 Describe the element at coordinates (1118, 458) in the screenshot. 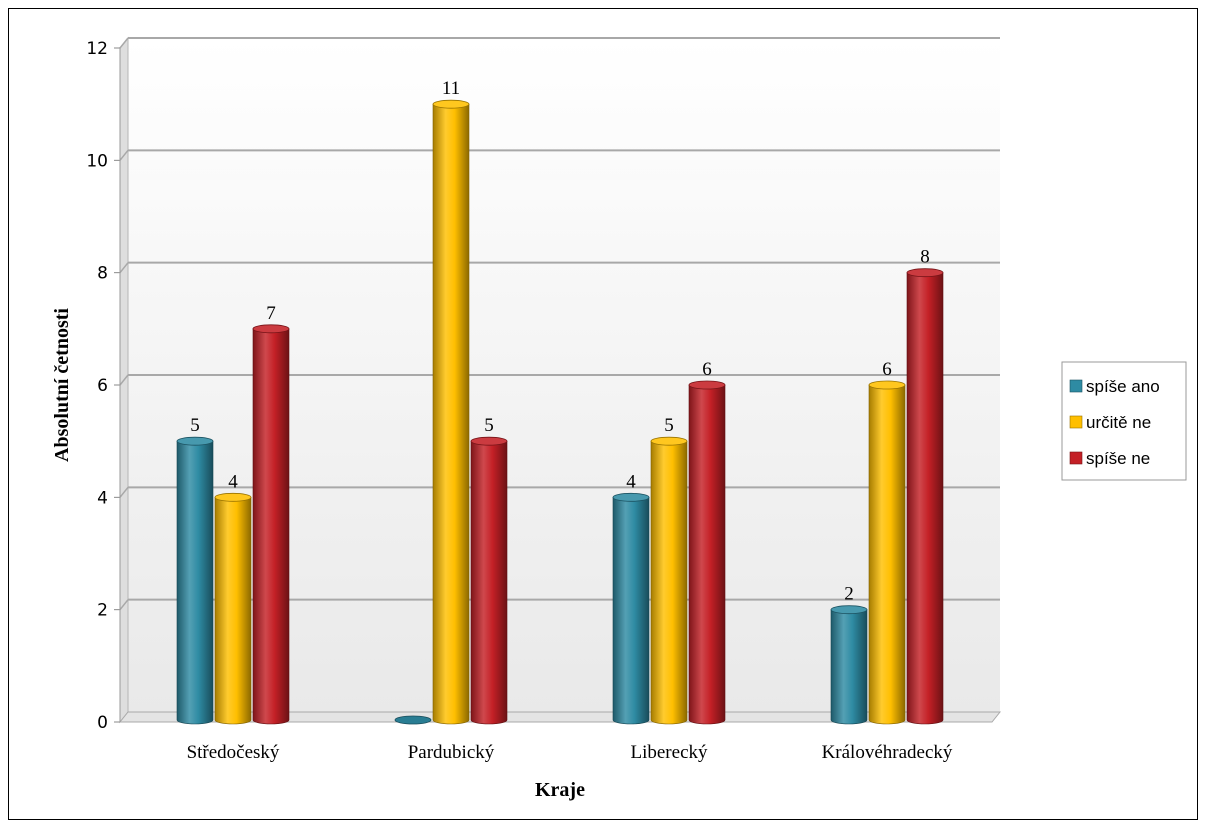

I see `legend-label: spíše ne` at that location.